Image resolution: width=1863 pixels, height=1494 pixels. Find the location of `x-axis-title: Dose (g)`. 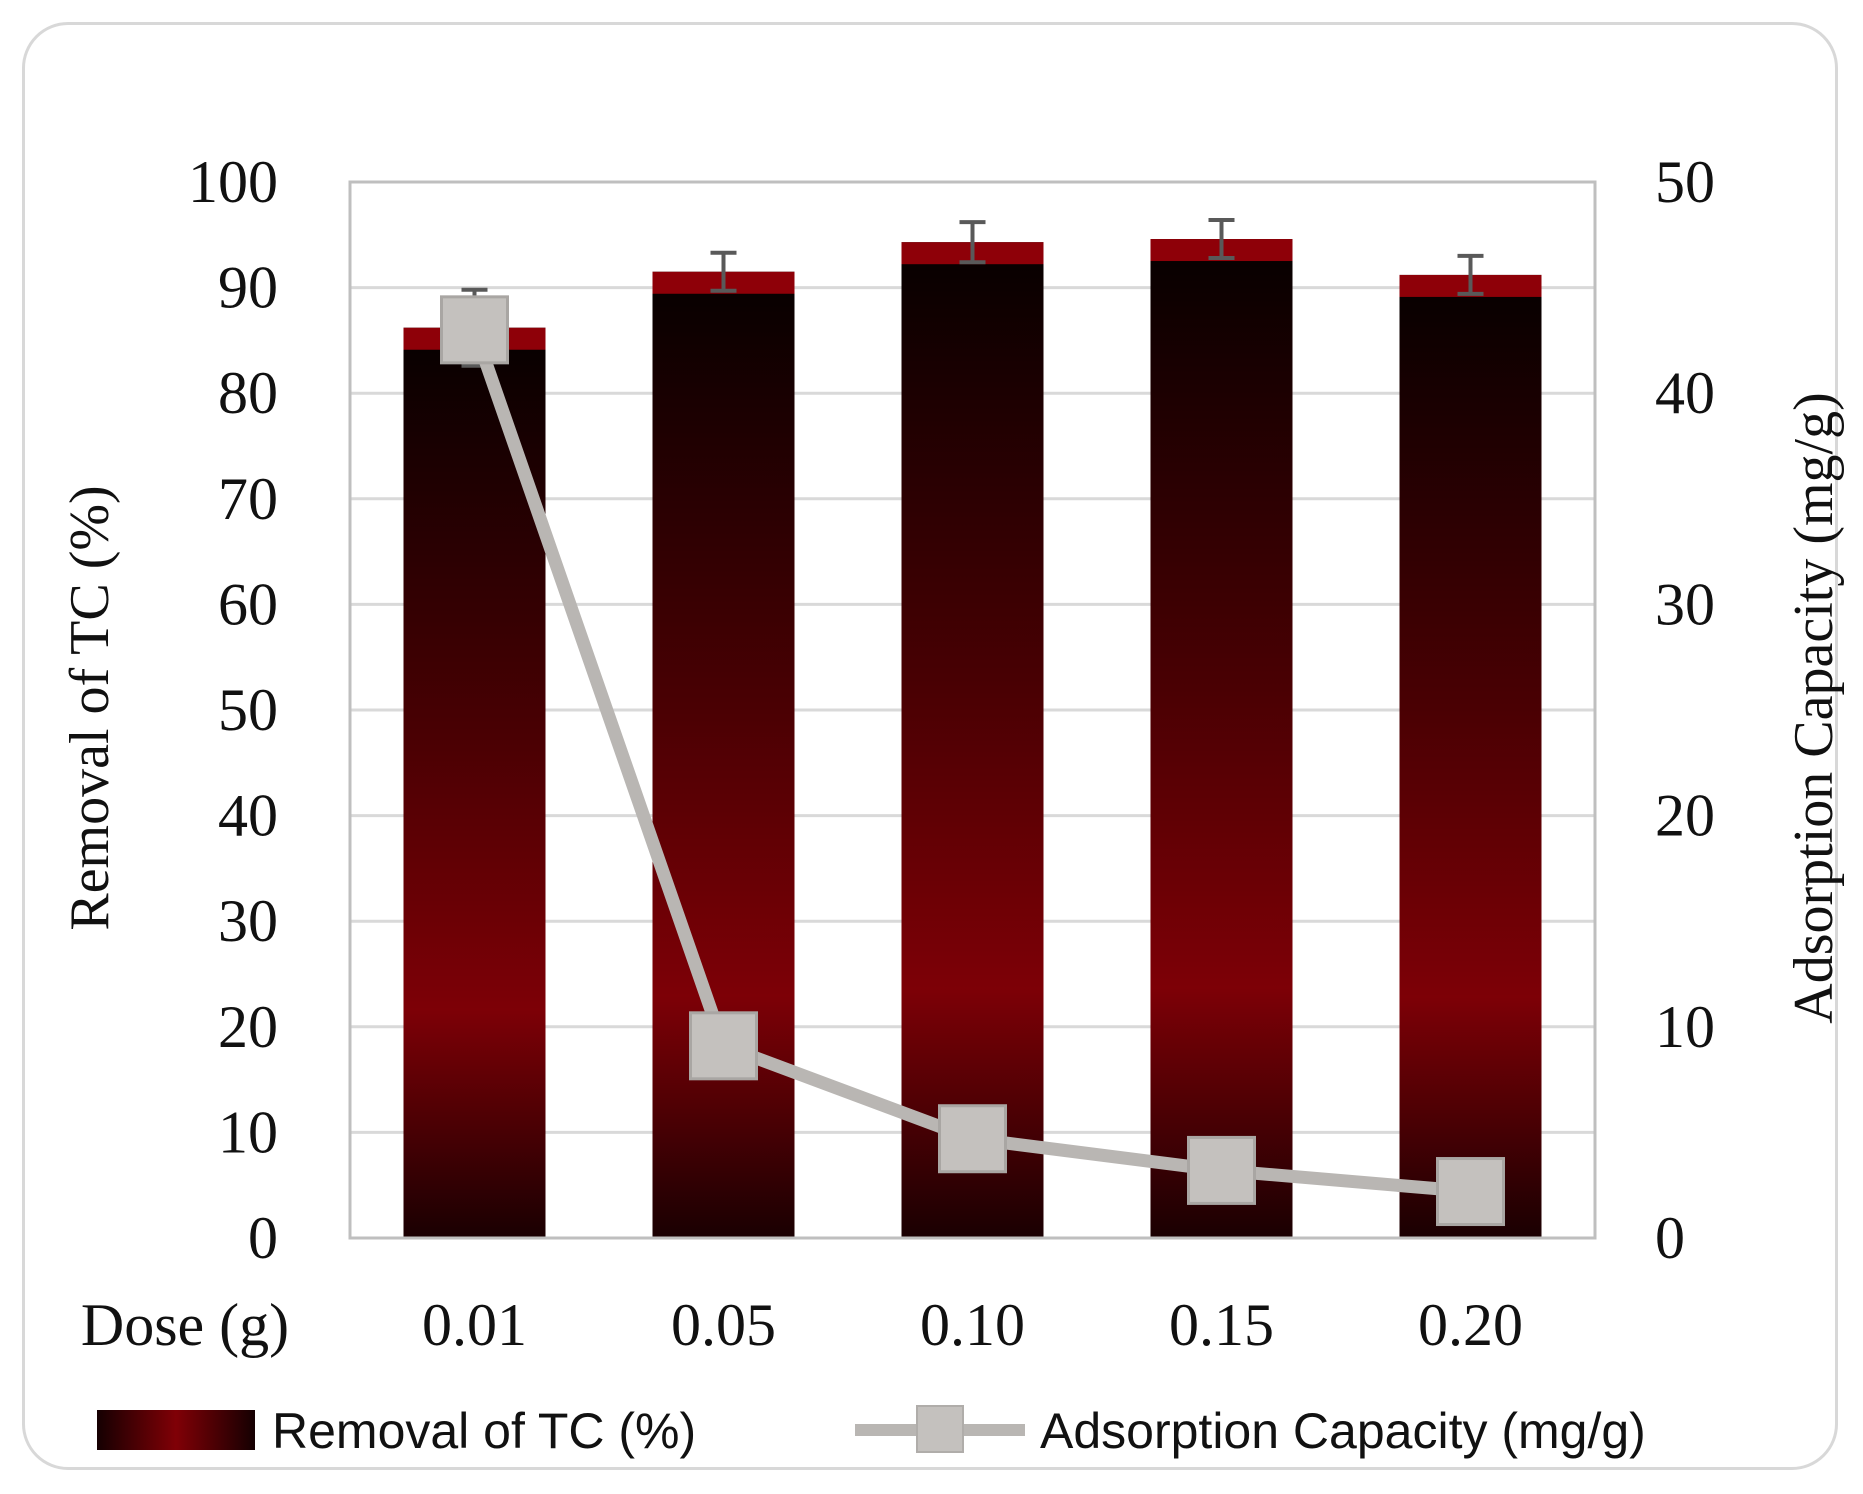

x-axis-title: Dose (g) is located at coordinates (185, 1325).